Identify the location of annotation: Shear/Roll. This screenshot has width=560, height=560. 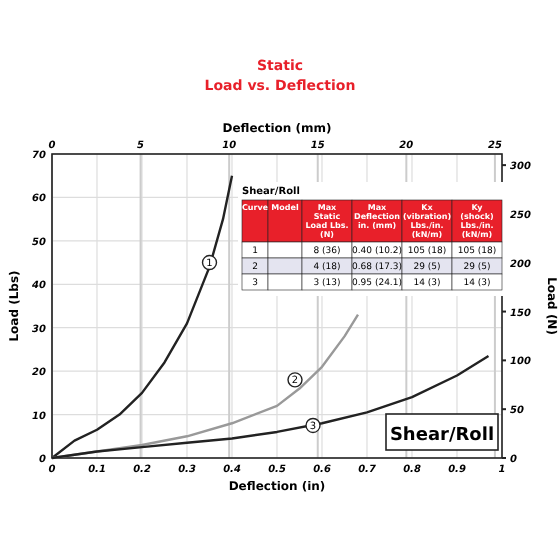
(442, 436).